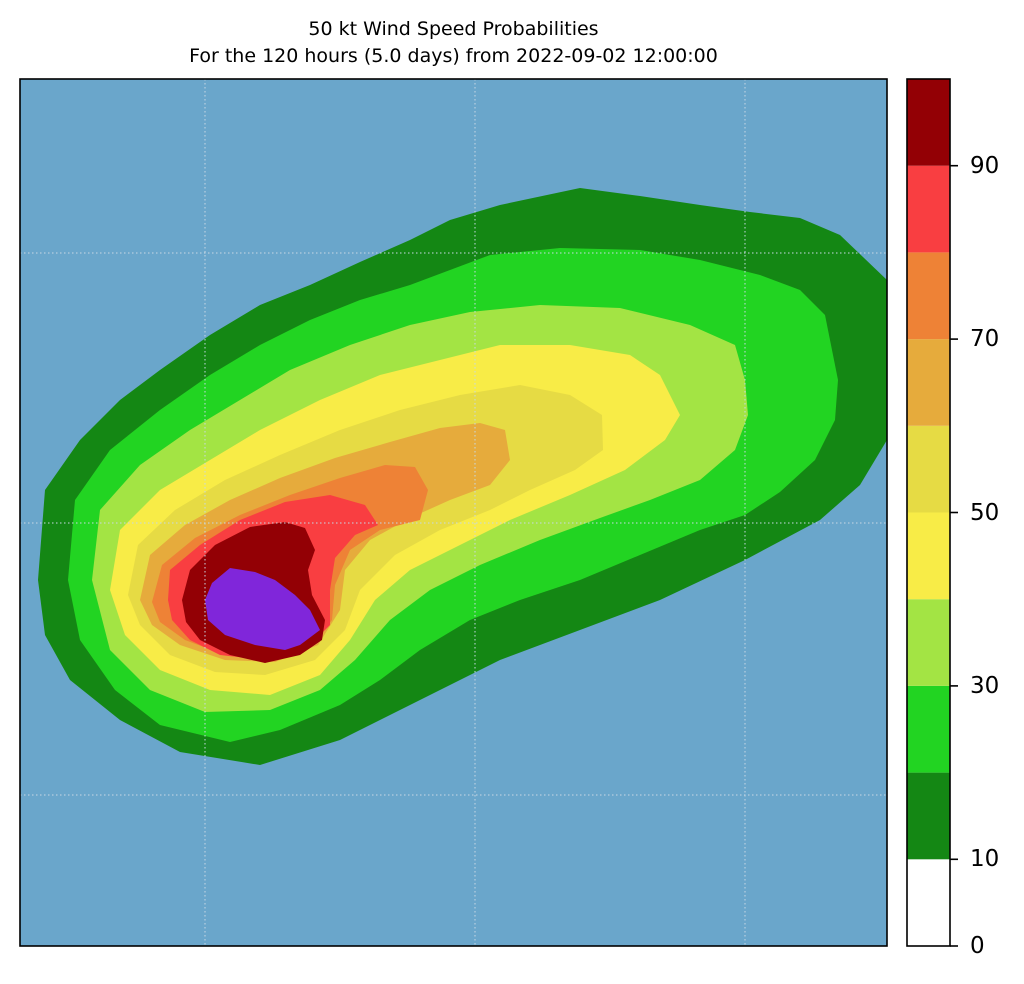  Describe the element at coordinates (985, 165) in the screenshot. I see `colorbar-tick-label: 90` at that location.